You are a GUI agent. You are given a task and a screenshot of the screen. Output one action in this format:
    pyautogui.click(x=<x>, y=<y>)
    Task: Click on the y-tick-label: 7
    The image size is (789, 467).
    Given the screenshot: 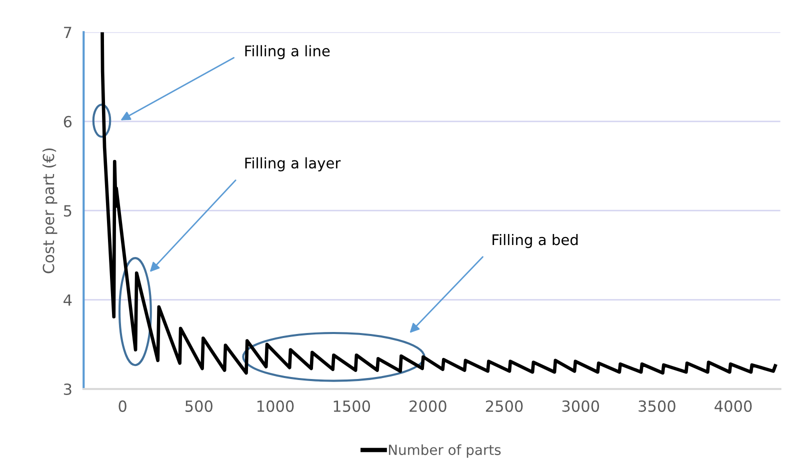 What is the action you would take?
    pyautogui.click(x=68, y=32)
    